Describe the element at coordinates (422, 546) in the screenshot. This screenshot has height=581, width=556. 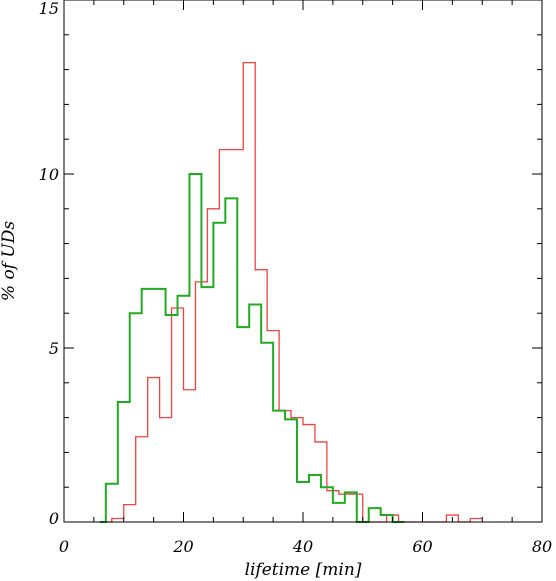
I see `x-tick-label: 60` at that location.